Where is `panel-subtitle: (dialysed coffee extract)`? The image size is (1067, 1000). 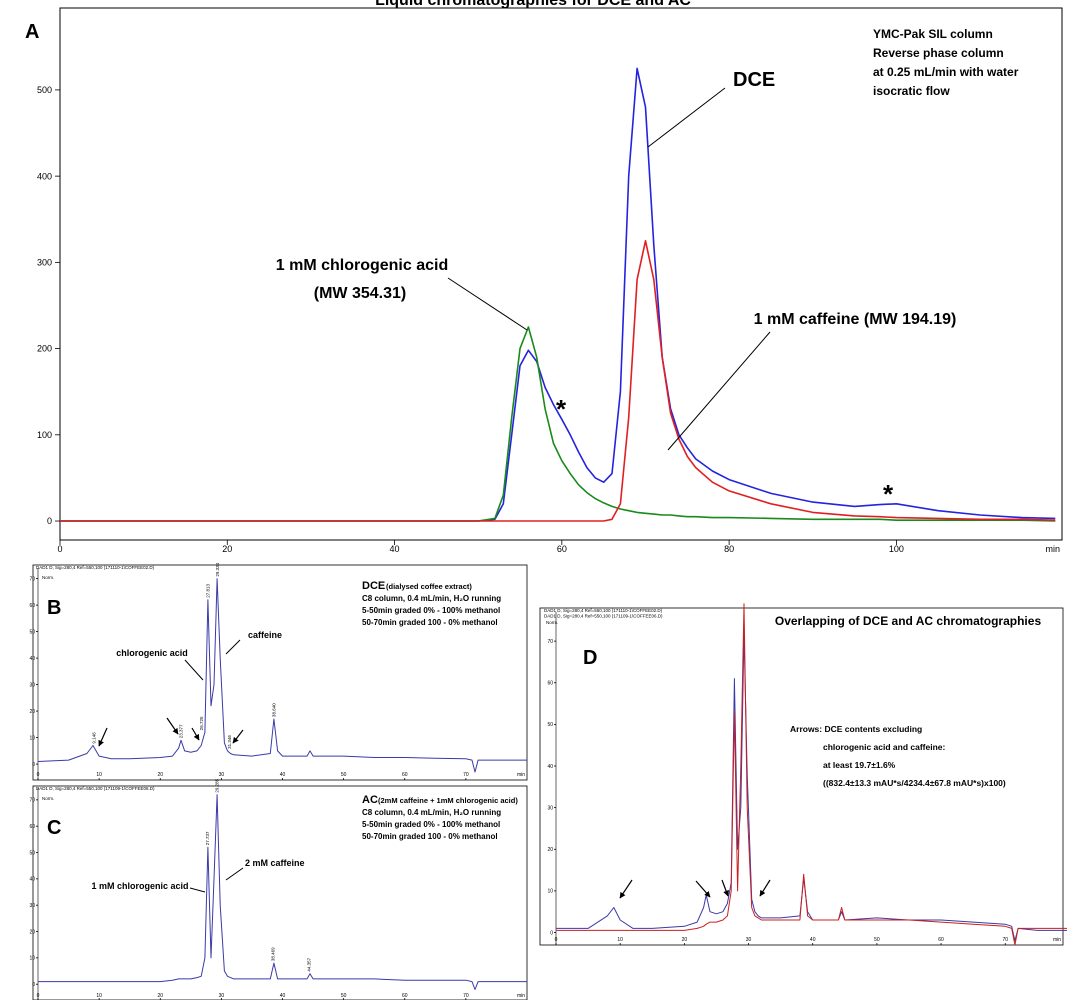
panel-subtitle: (dialysed coffee extract) is located at coordinates (429, 586).